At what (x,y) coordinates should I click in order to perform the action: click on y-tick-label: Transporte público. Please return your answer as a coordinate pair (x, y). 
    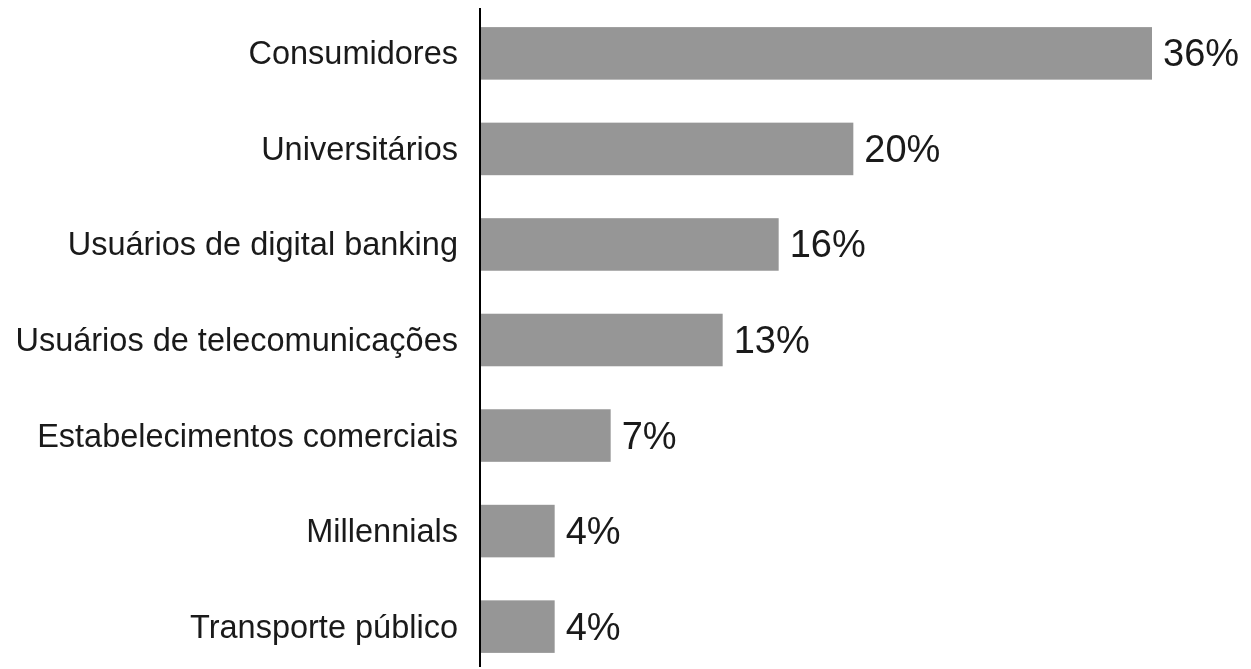
    Looking at the image, I should click on (324, 626).